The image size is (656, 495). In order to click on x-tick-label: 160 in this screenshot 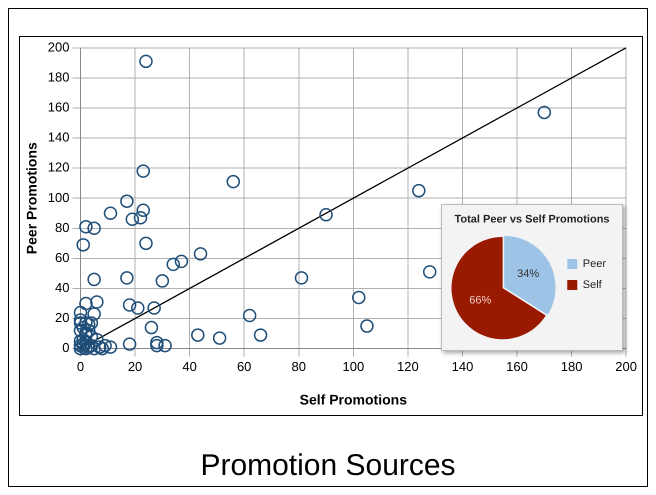, I will do `click(517, 366)`.